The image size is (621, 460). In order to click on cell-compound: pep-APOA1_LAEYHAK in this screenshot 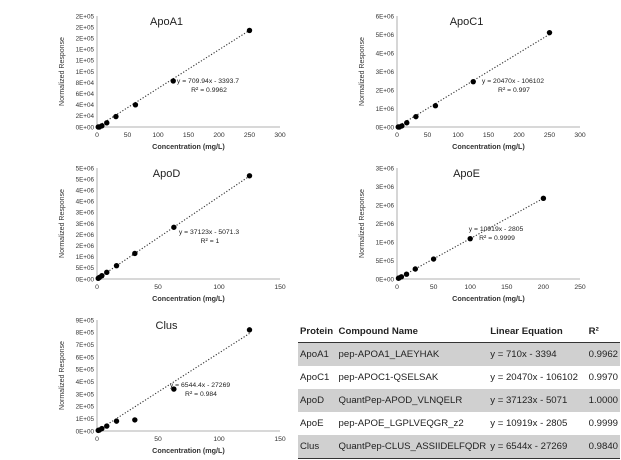, I will do `click(412, 354)`.